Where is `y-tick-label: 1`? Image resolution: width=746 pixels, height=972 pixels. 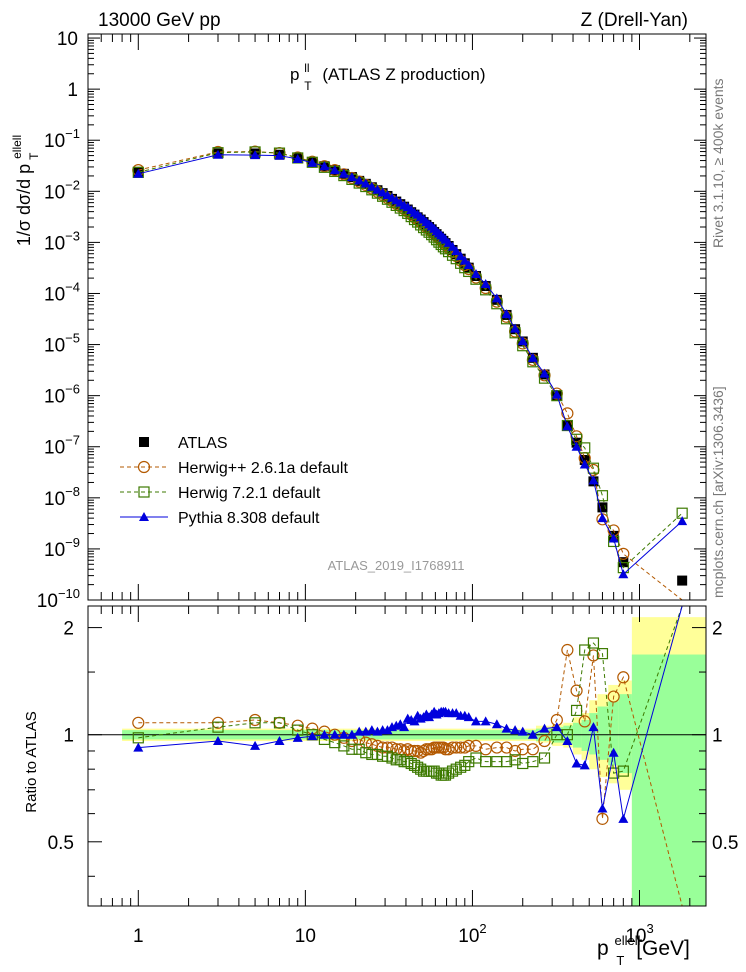 y-tick-label: 1 is located at coordinates (72, 90).